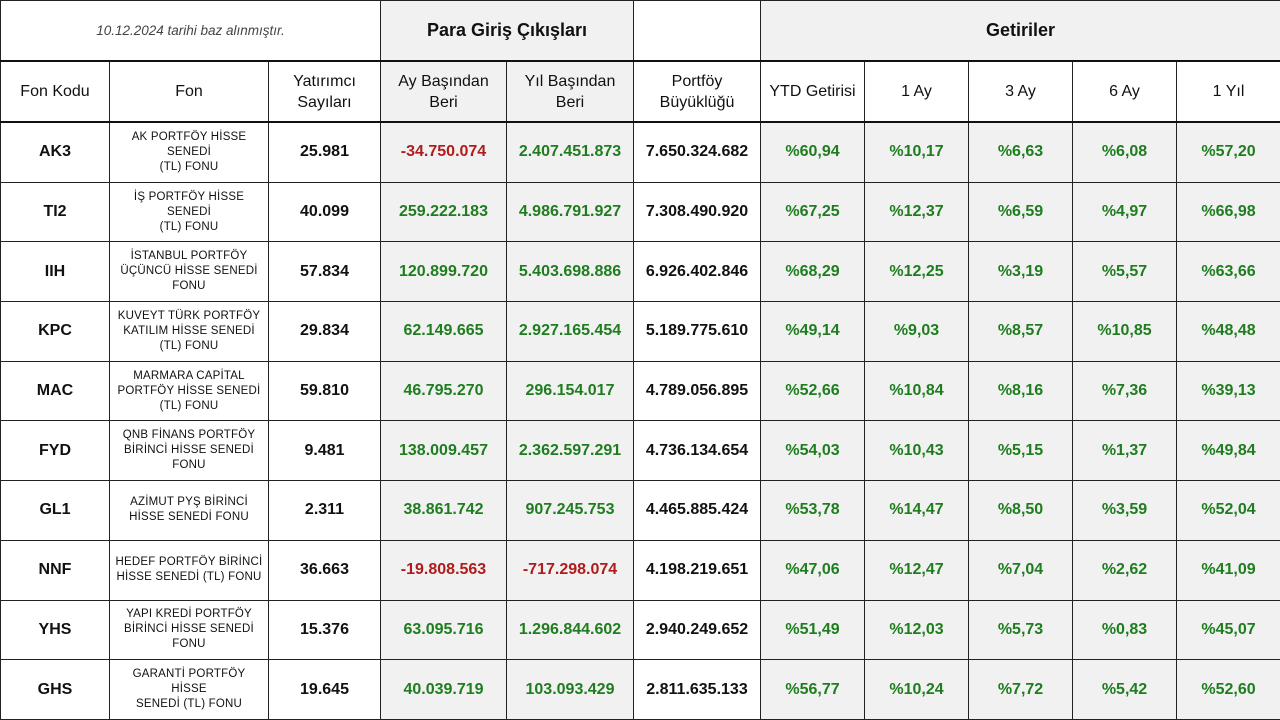 The height and width of the screenshot is (720, 1280). What do you see at coordinates (916, 570) in the screenshot?
I see `return-1m-cell: %12,47` at bounding box center [916, 570].